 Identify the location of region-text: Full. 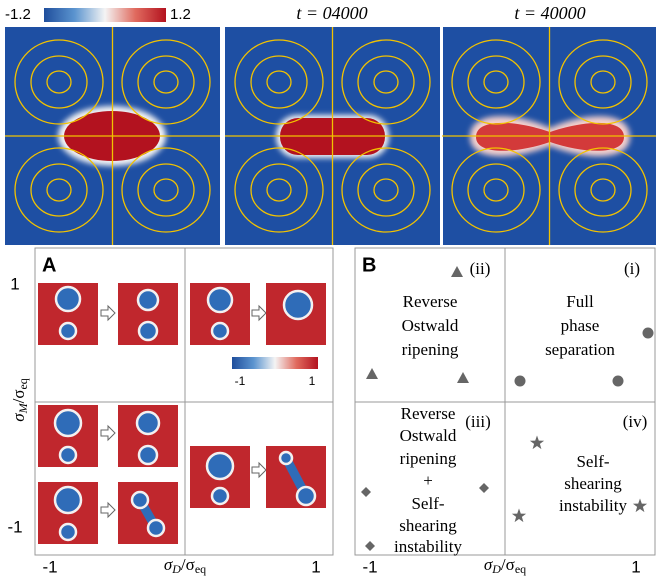
(580, 301).